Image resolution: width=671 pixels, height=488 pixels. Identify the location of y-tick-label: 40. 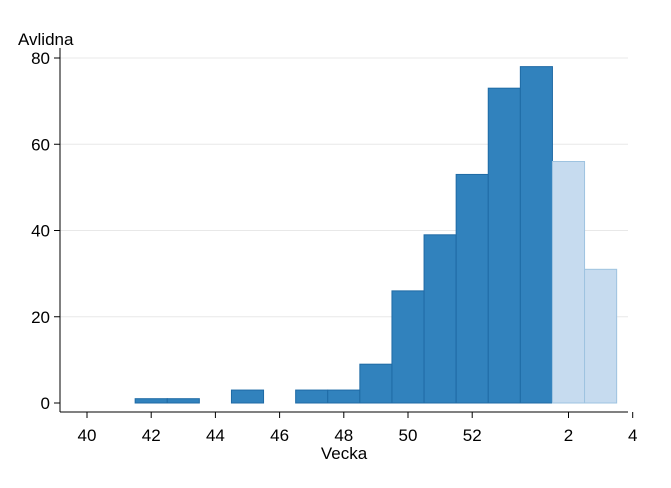
(40, 231).